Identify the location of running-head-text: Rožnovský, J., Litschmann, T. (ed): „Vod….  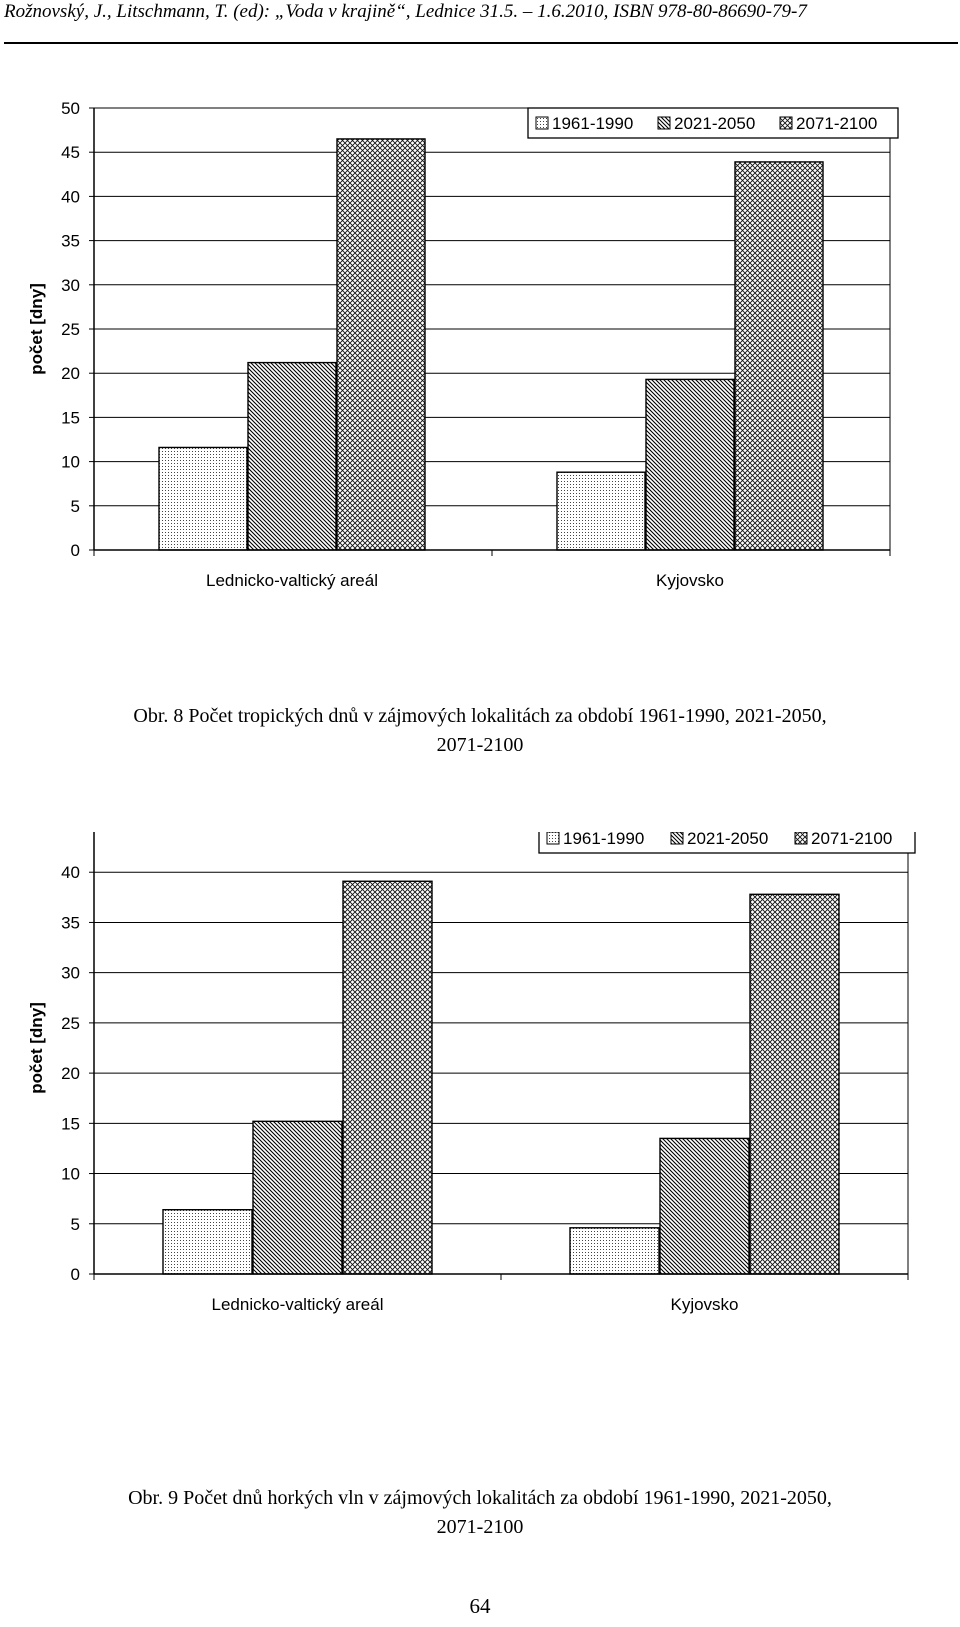
(405, 11).